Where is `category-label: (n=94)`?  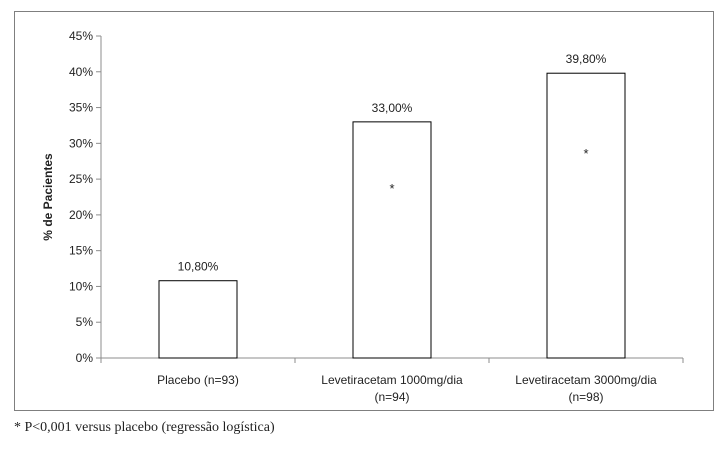 category-label: (n=94) is located at coordinates (391, 397).